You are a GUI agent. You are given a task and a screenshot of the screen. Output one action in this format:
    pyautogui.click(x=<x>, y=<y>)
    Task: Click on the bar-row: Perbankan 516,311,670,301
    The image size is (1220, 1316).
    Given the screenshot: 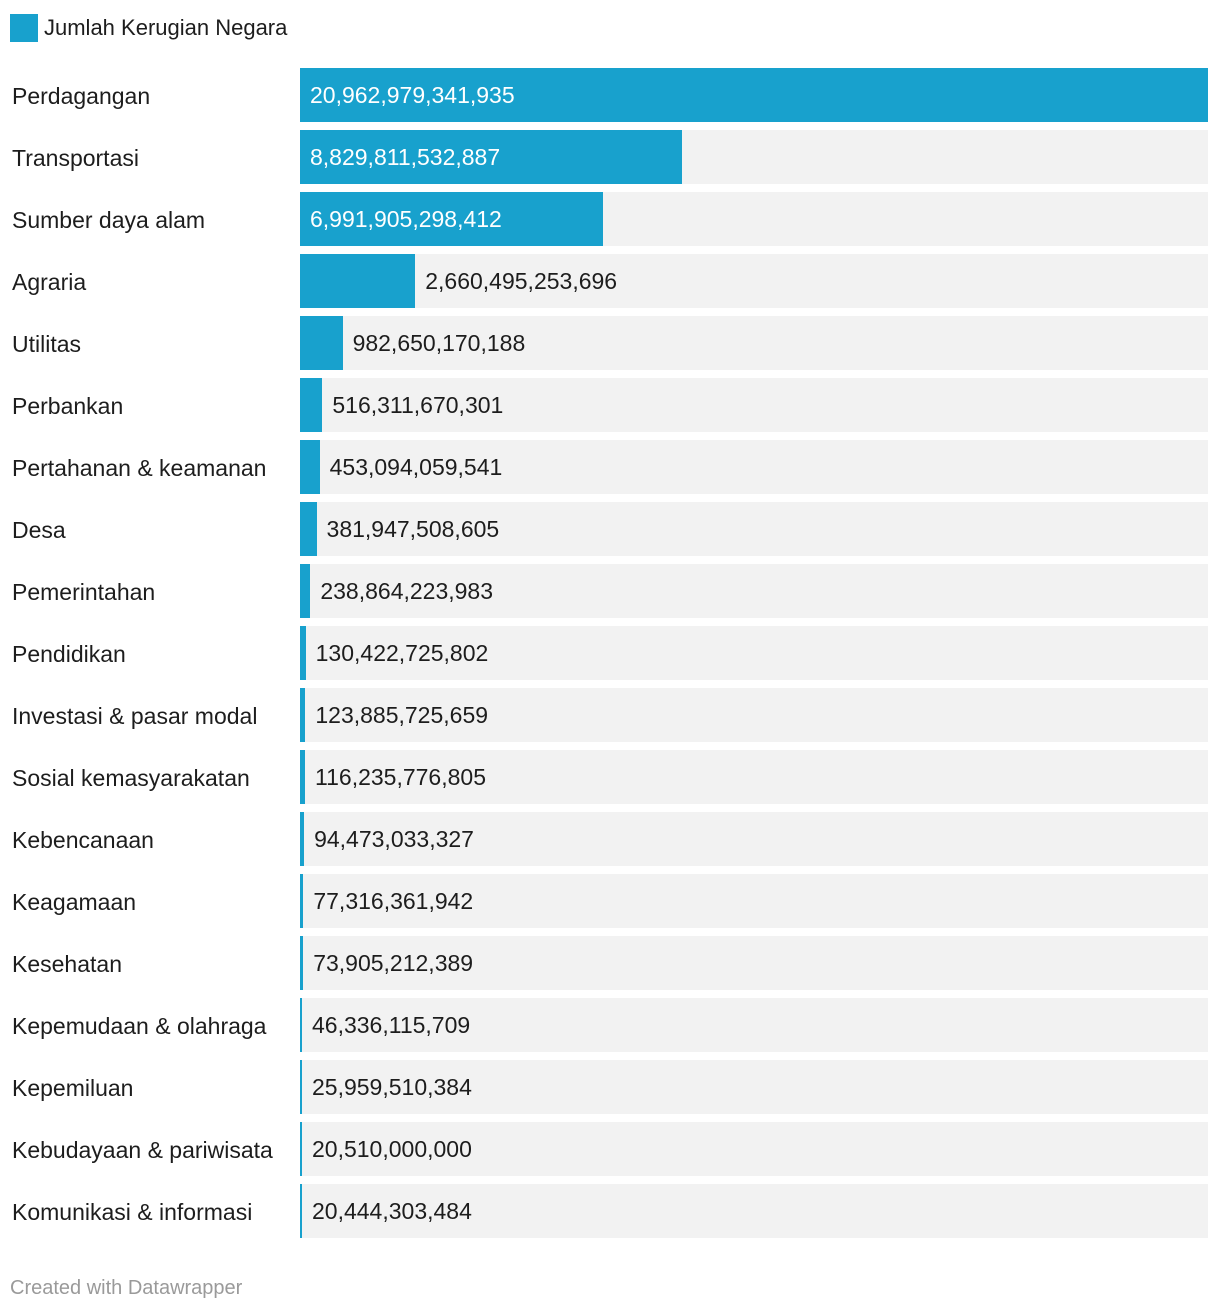 What is the action you would take?
    pyautogui.click(x=610, y=405)
    